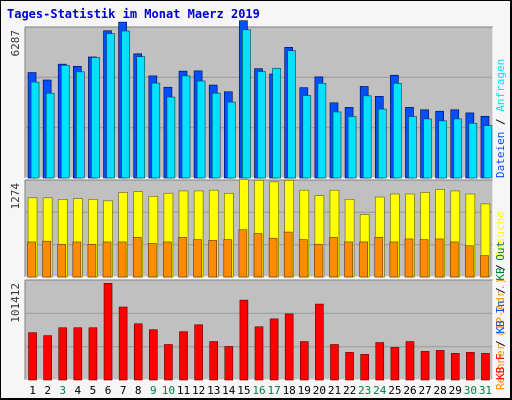  I want to click on x-tick-label-day-26: 26, so click(409, 390).